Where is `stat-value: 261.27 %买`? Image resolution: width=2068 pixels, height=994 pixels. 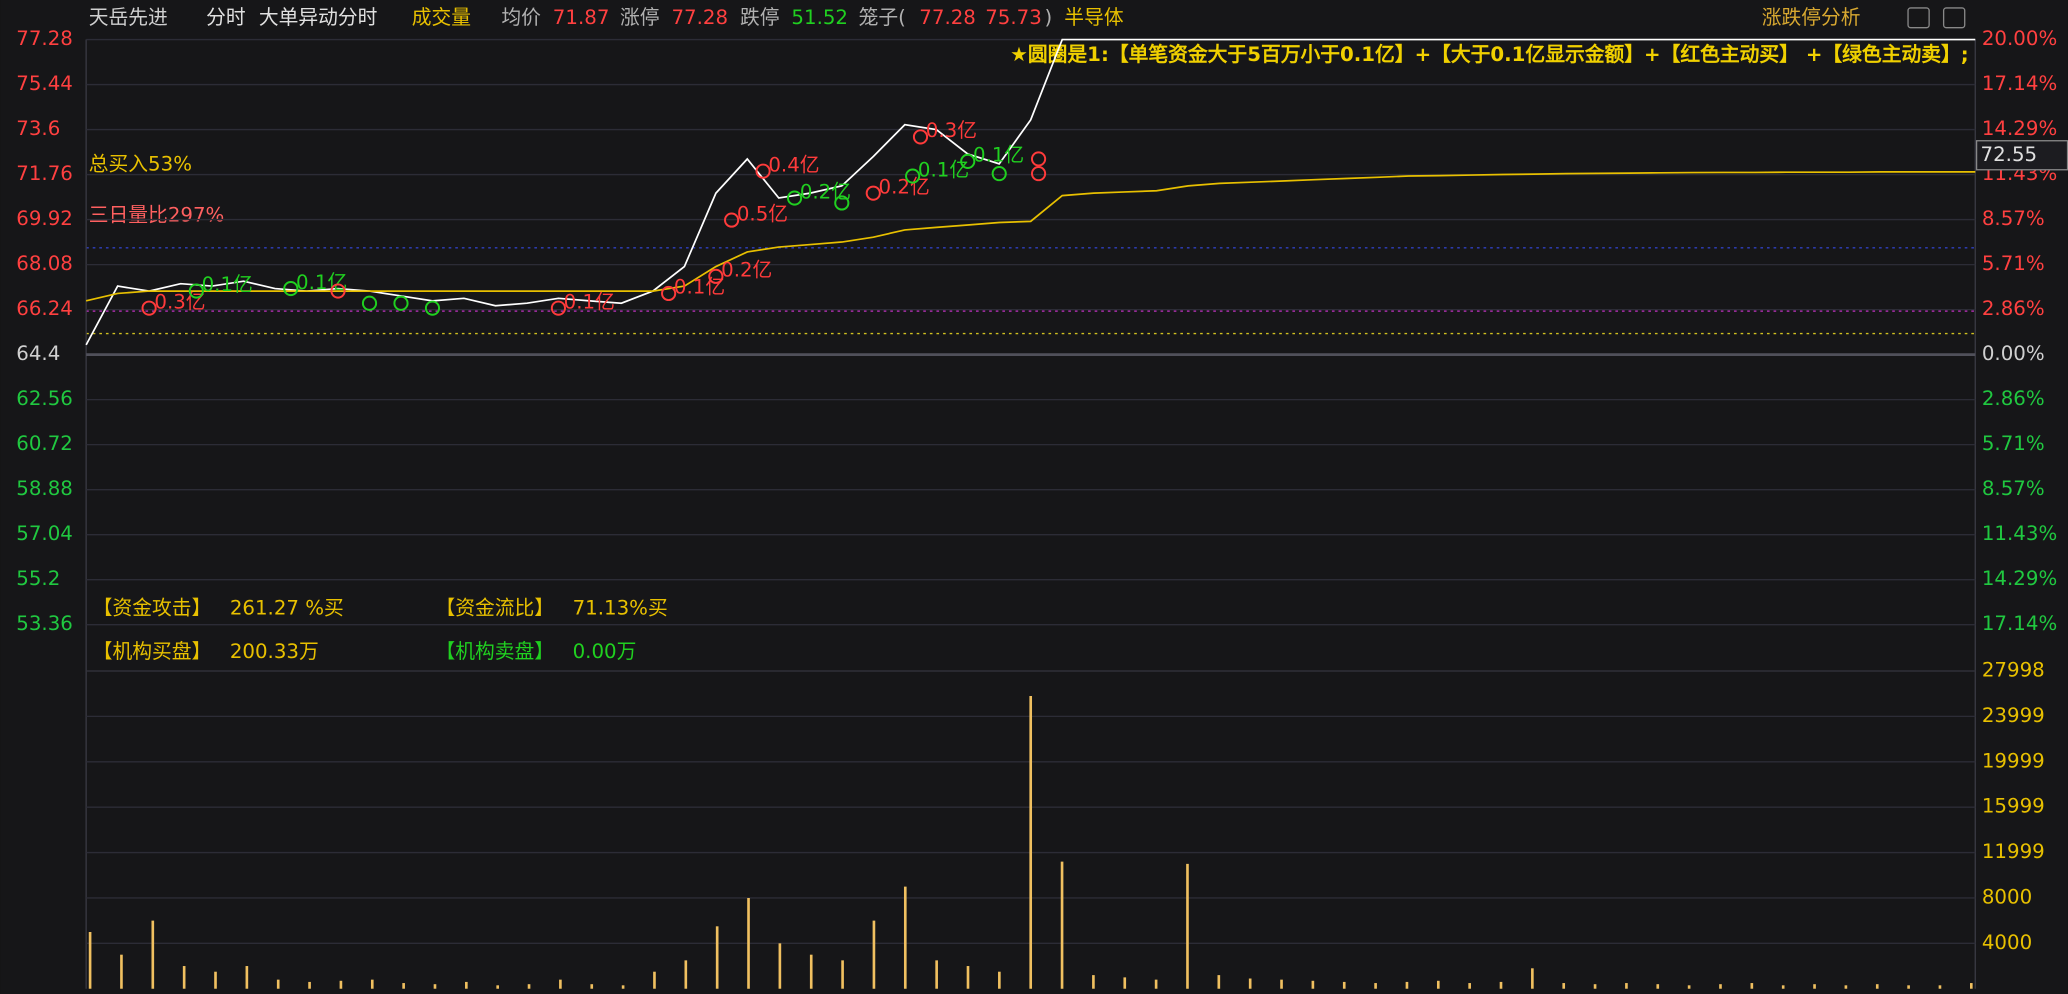 stat-value: 261.27 %买 is located at coordinates (287, 608).